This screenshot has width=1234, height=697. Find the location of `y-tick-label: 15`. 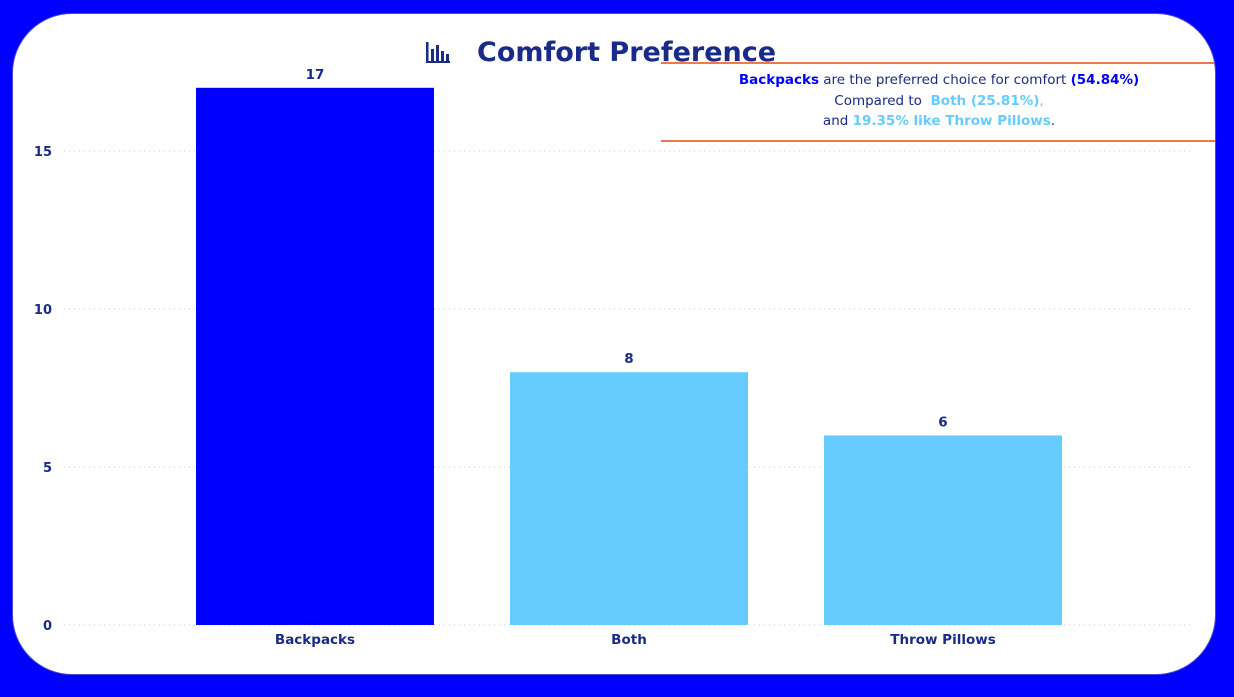

y-tick-label: 15 is located at coordinates (43, 152).